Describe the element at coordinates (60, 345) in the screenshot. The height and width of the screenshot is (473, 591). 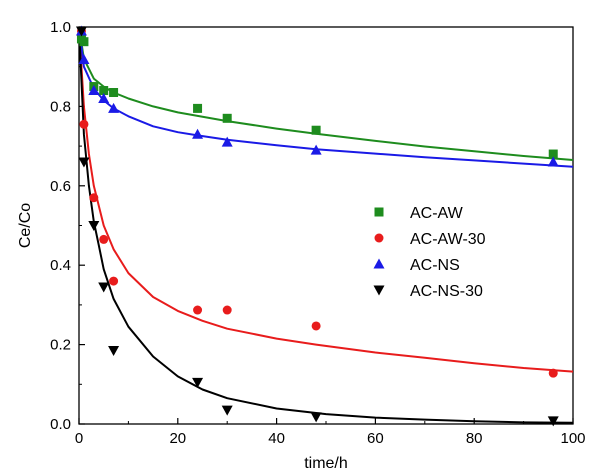
I see `y-tick-label: 0.2` at that location.